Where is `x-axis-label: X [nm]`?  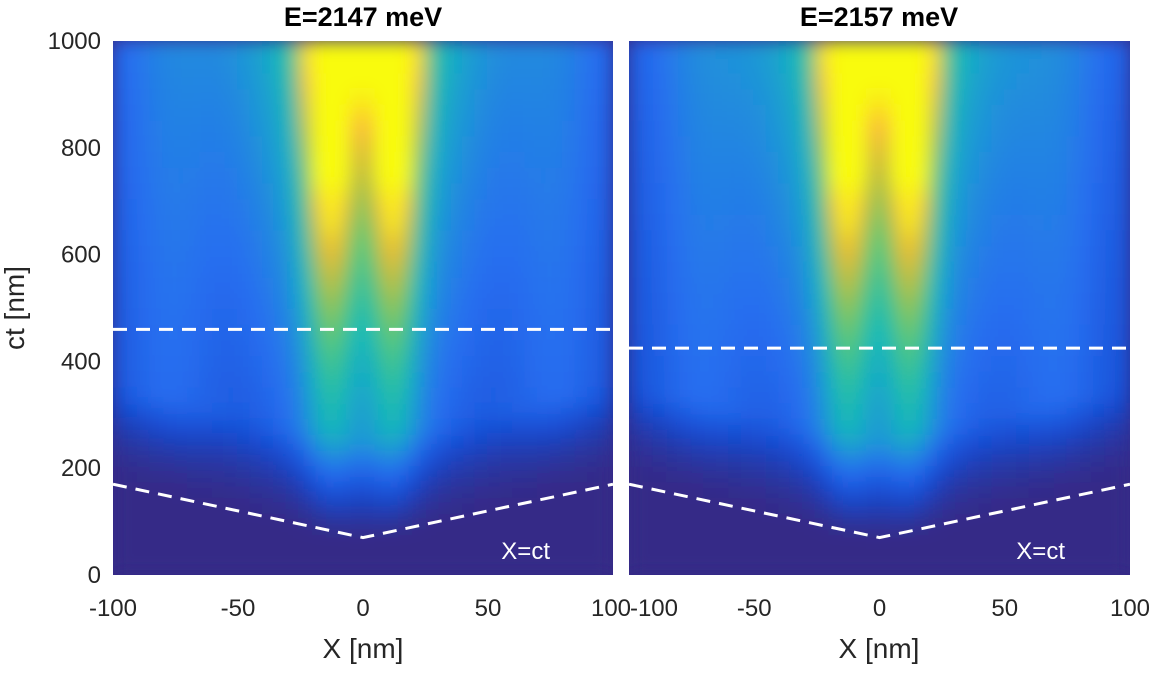 x-axis-label: X [nm] is located at coordinates (879, 648).